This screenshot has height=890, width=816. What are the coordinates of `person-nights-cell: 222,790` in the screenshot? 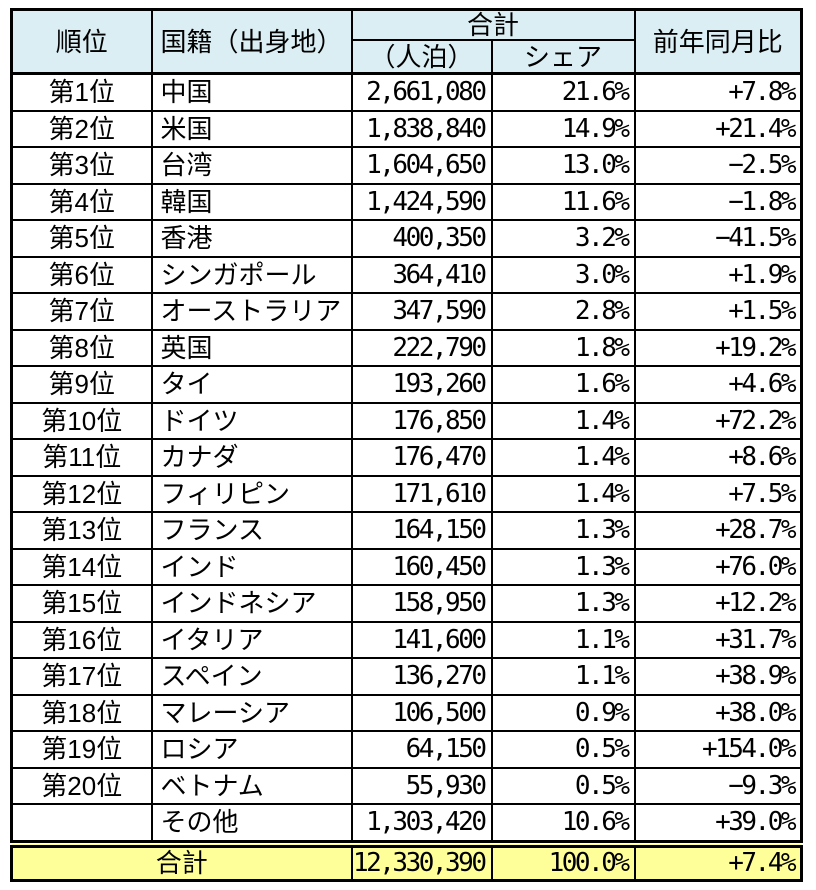 It's located at (421, 347).